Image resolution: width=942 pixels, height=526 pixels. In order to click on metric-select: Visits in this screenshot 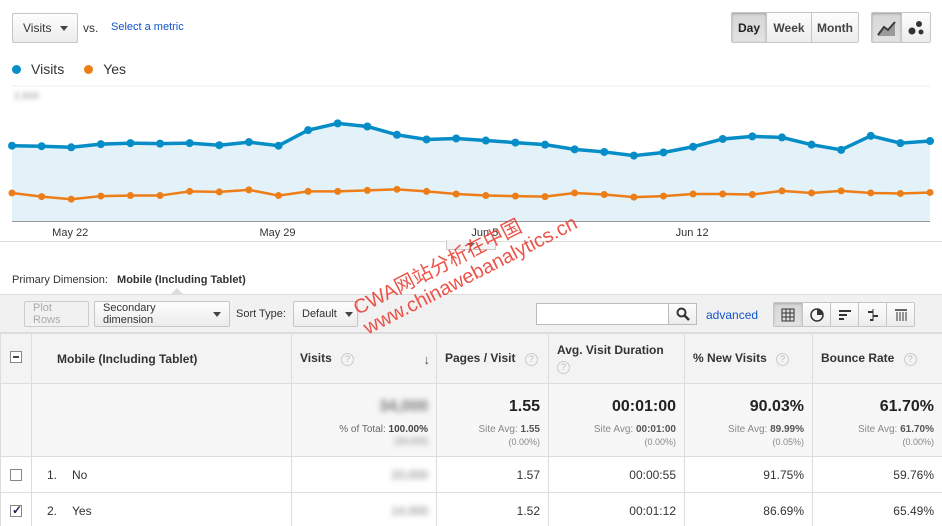, I will do `click(45, 28)`.